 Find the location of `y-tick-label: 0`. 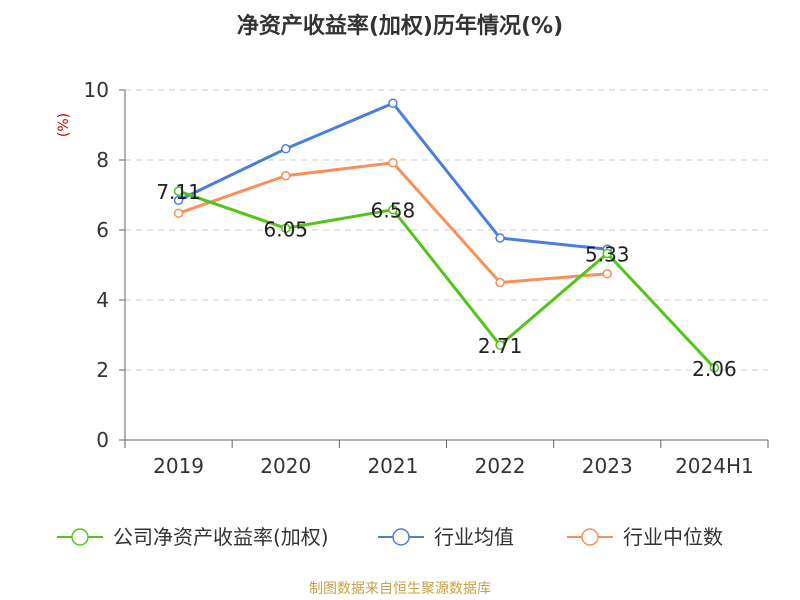

y-tick-label: 0 is located at coordinates (102, 440).